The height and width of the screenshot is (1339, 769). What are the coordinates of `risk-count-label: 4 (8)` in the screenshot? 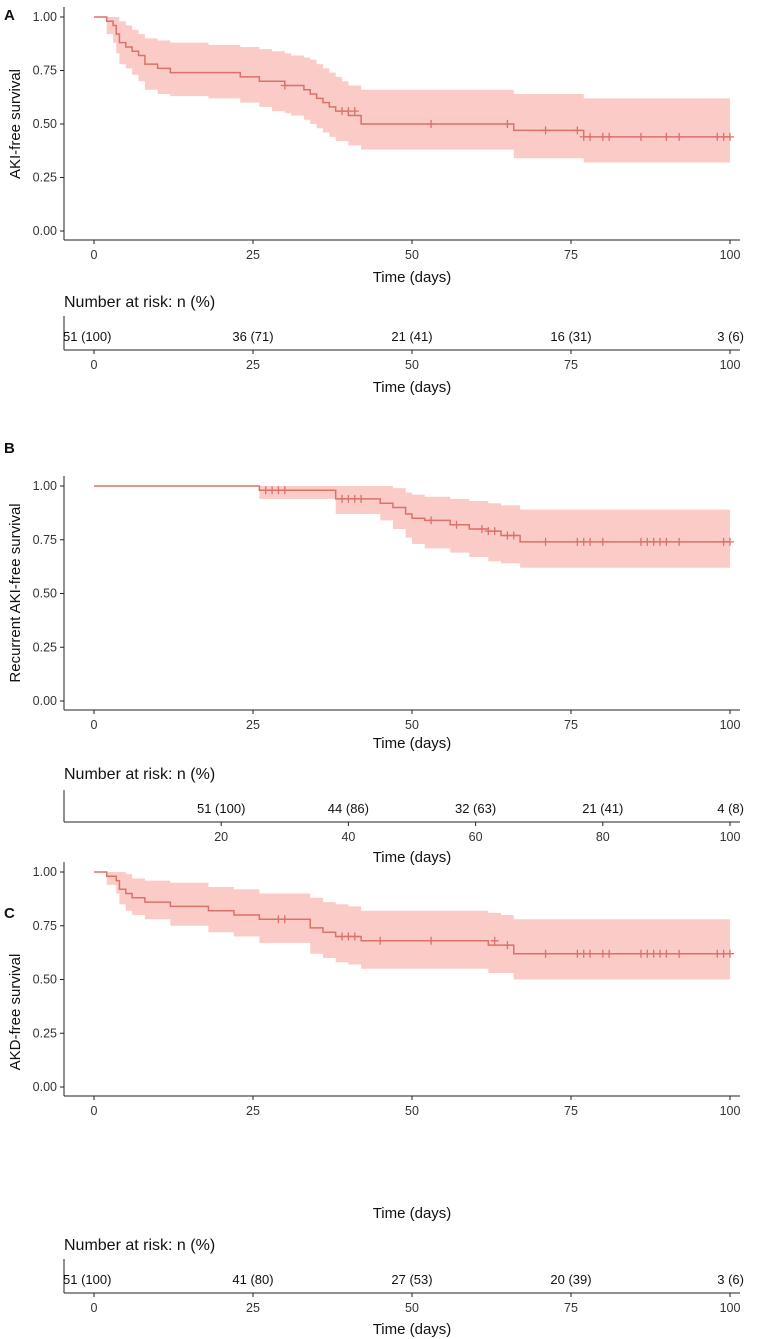 It's located at (730, 808).